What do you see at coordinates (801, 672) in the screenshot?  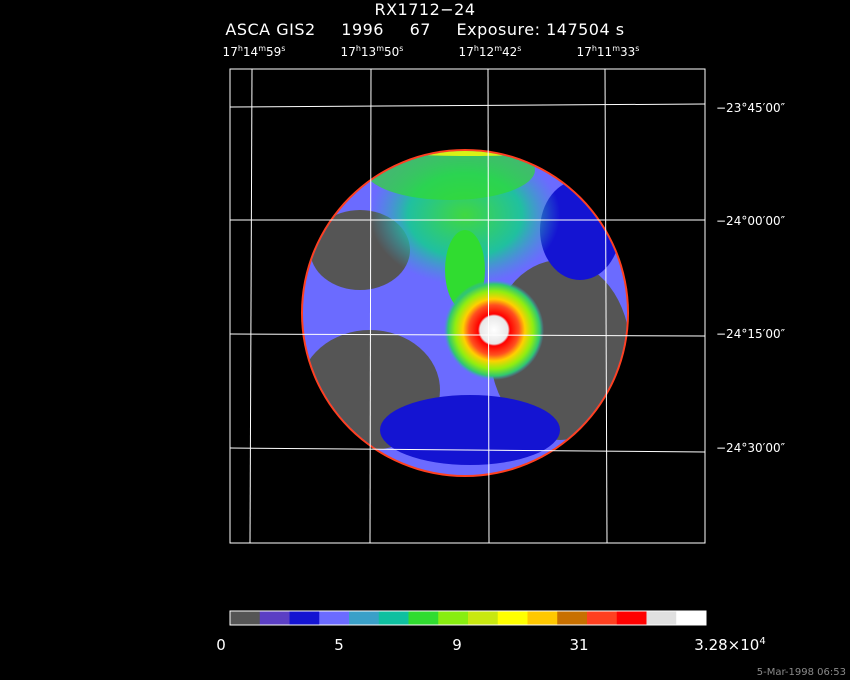 I see `timestamp: 5-Mar-1998 06:53` at bounding box center [801, 672].